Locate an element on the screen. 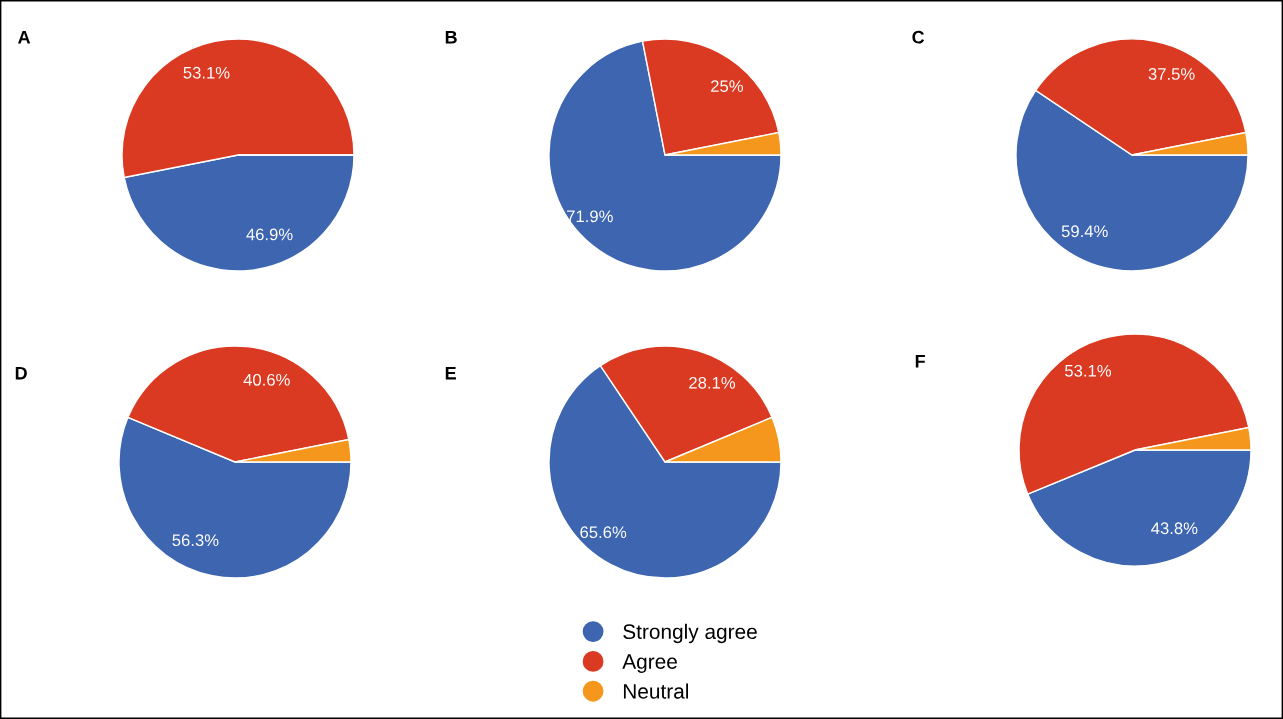 This screenshot has width=1283, height=719. chart-title: A is located at coordinates (24, 37).